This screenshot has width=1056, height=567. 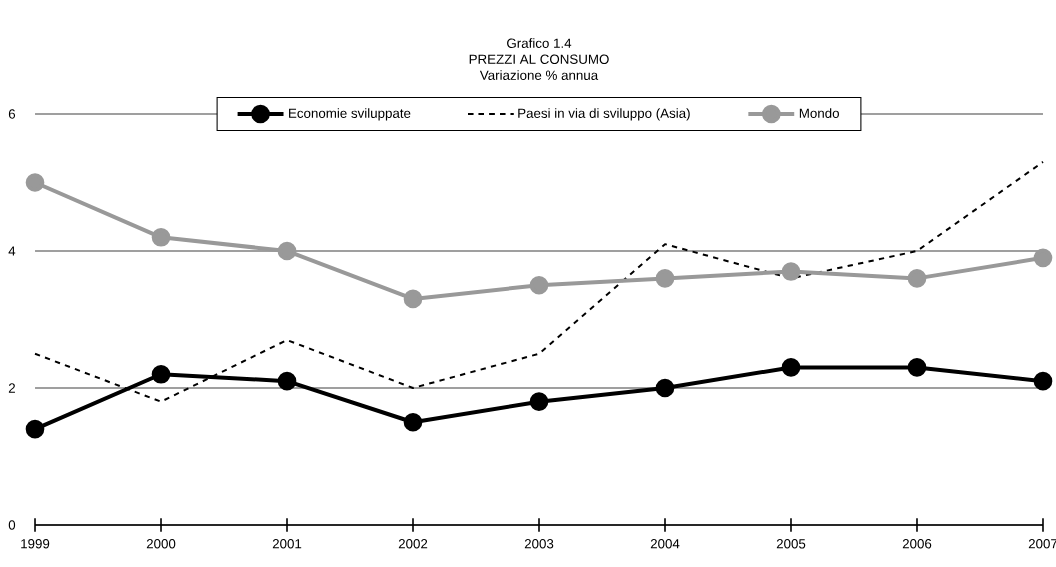 What do you see at coordinates (161, 544) in the screenshot?
I see `x-tick-label: 2000` at bounding box center [161, 544].